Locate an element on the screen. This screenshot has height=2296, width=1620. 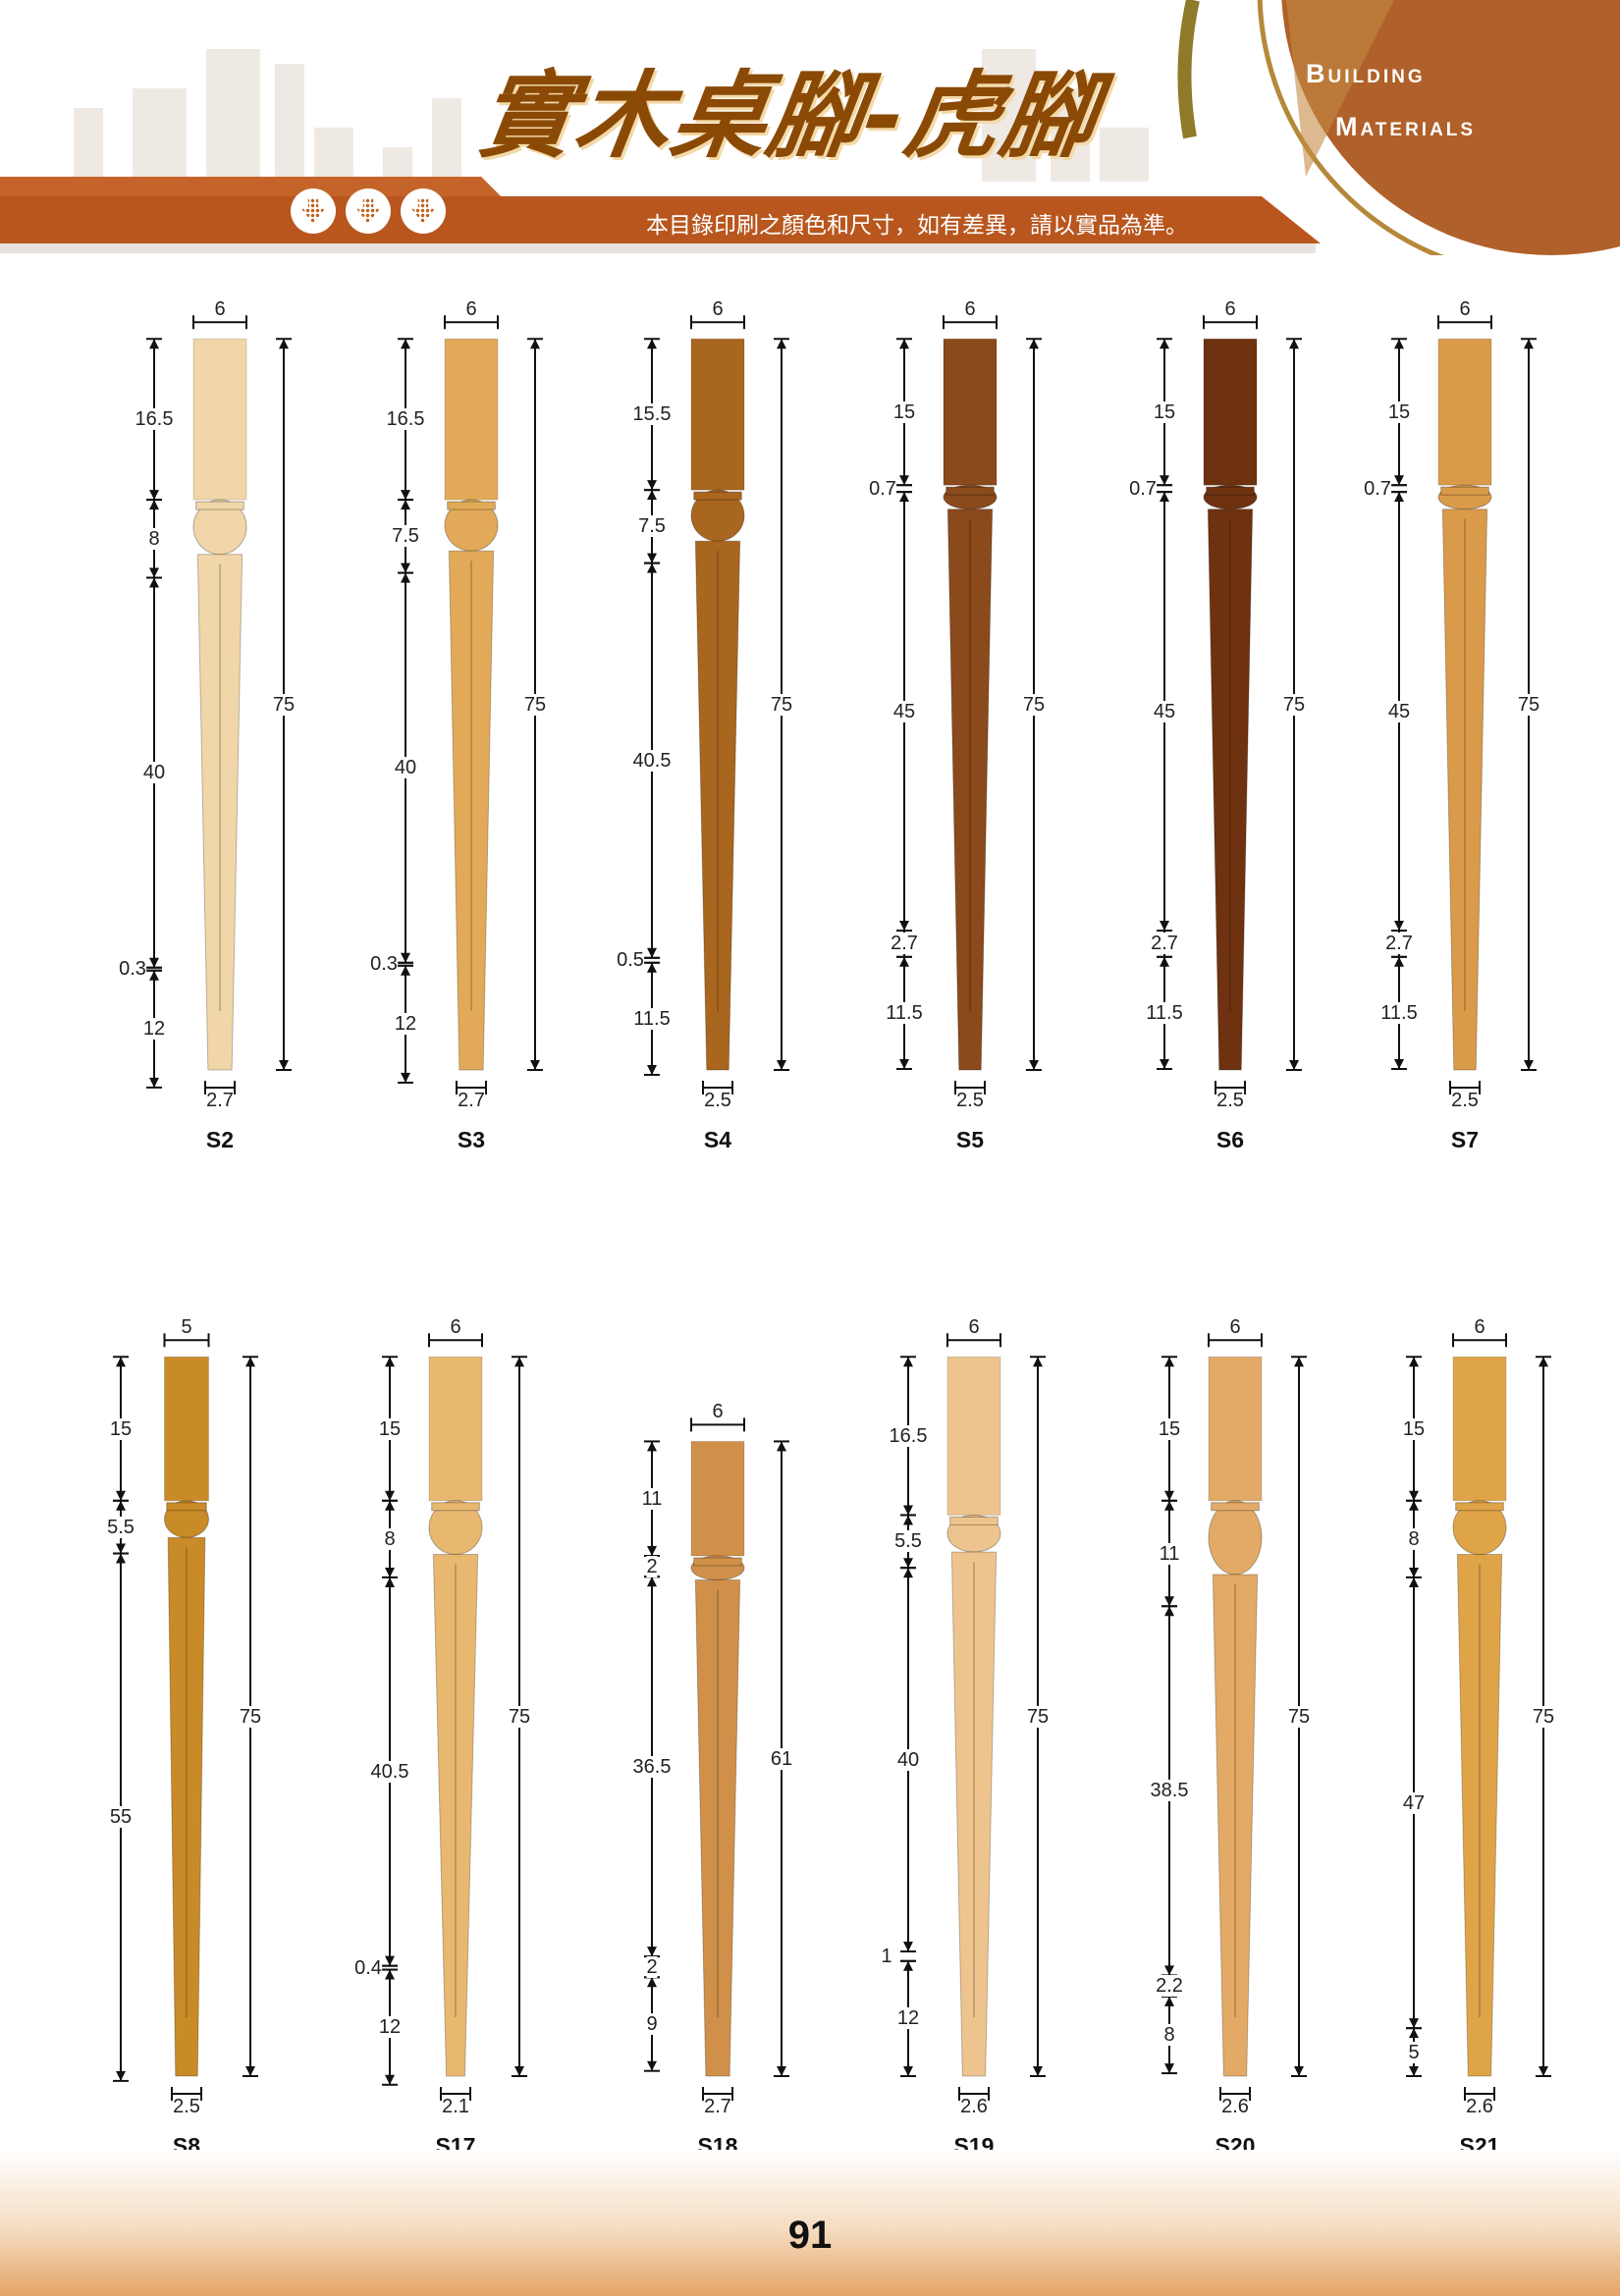
brand-circle is located at coordinates (1451, 127).